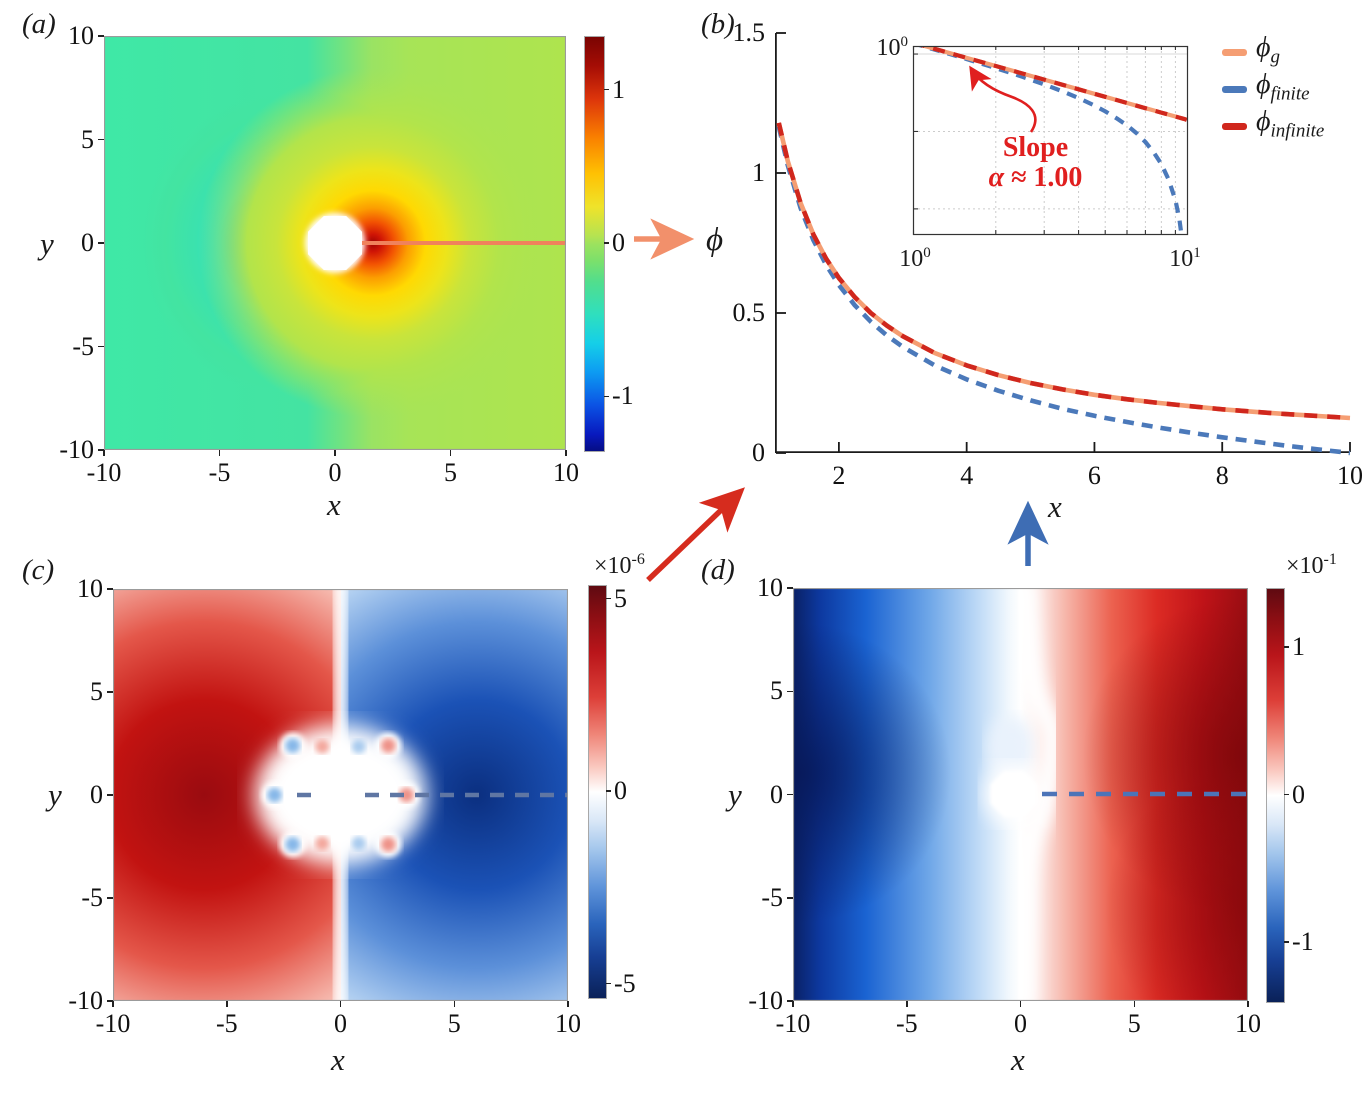  I want to click on a-x-tick-label: 10, so click(566, 472).